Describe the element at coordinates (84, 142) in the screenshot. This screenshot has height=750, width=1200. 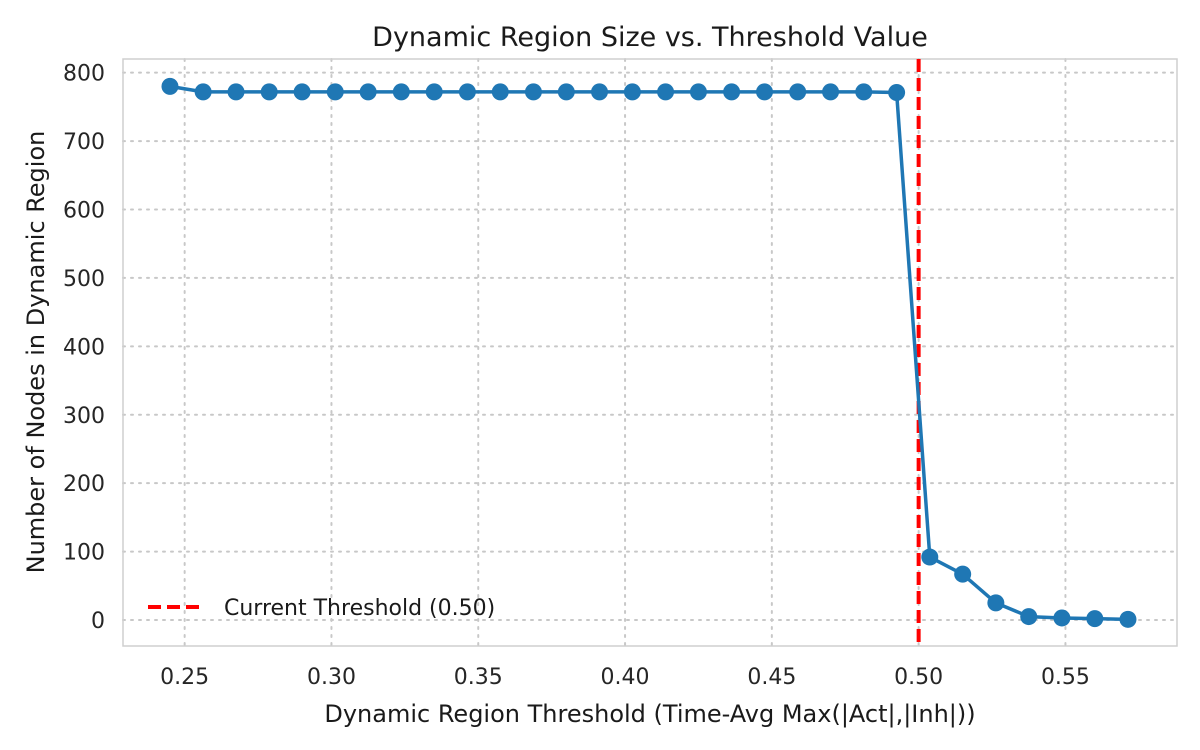
I see `y-tick-label: 700` at that location.